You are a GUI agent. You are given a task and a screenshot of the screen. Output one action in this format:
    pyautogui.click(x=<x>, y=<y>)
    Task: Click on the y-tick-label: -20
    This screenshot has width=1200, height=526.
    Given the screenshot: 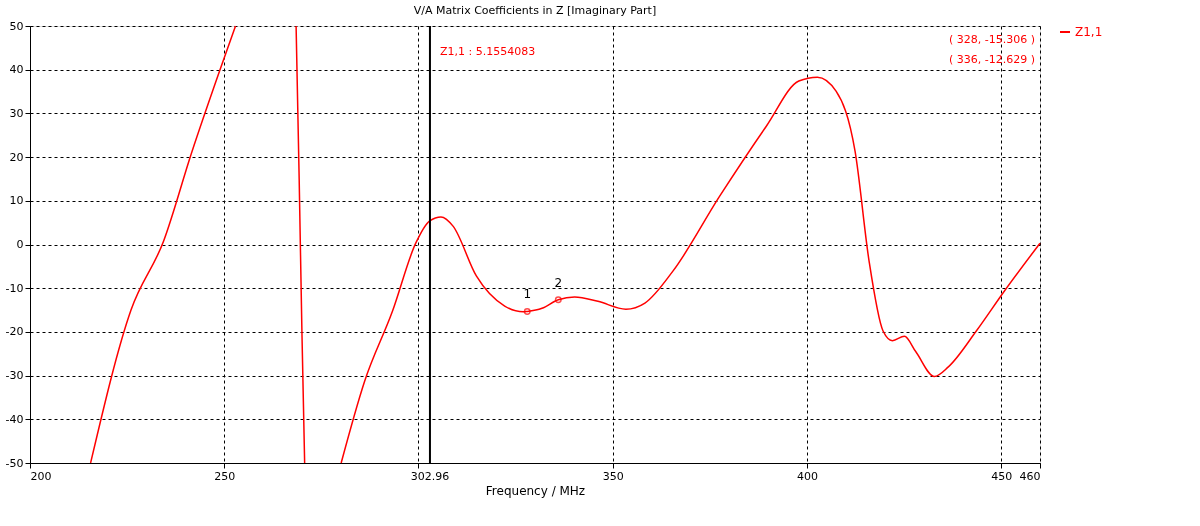 What is the action you would take?
    pyautogui.click(x=14, y=332)
    